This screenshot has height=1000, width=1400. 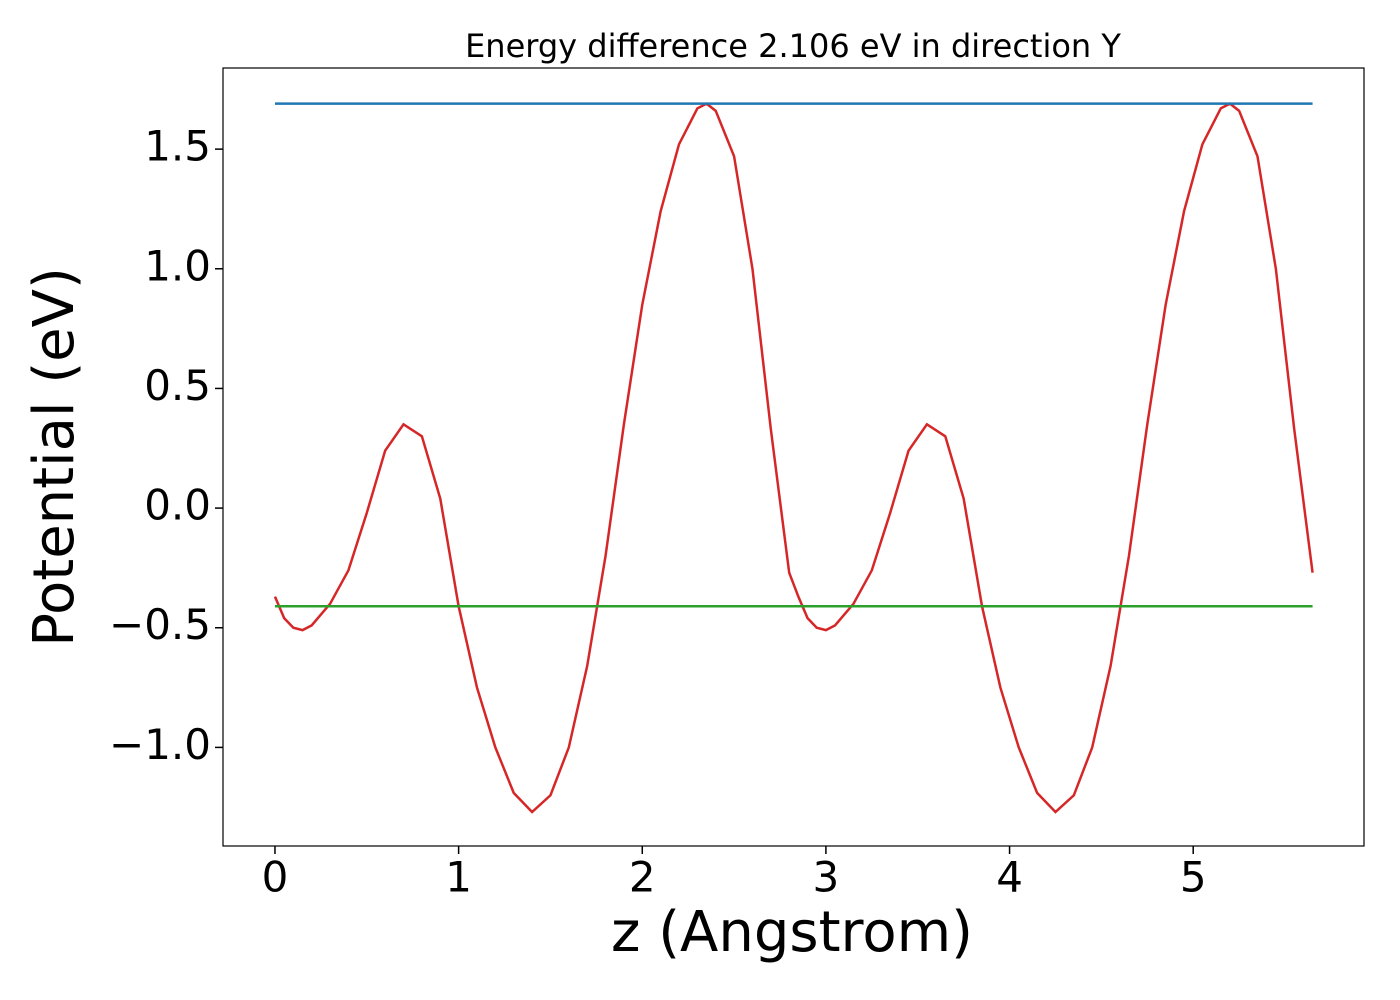 I want to click on x-tick-label: 0, so click(x=275, y=877).